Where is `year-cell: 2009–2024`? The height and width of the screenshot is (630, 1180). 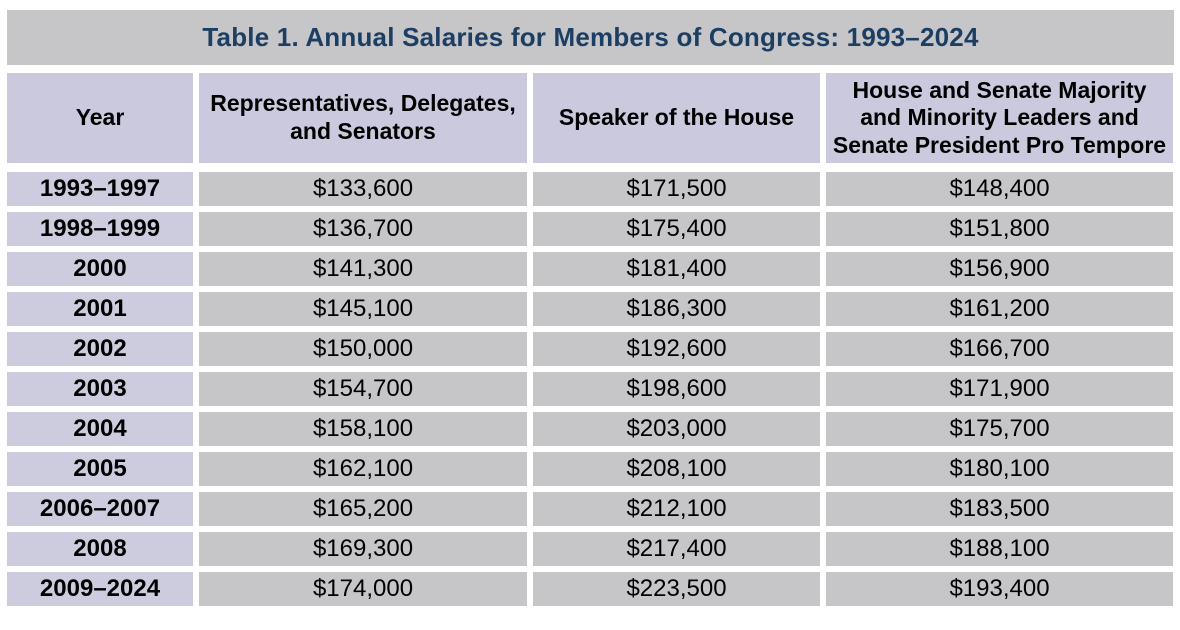 year-cell: 2009–2024 is located at coordinates (100, 589).